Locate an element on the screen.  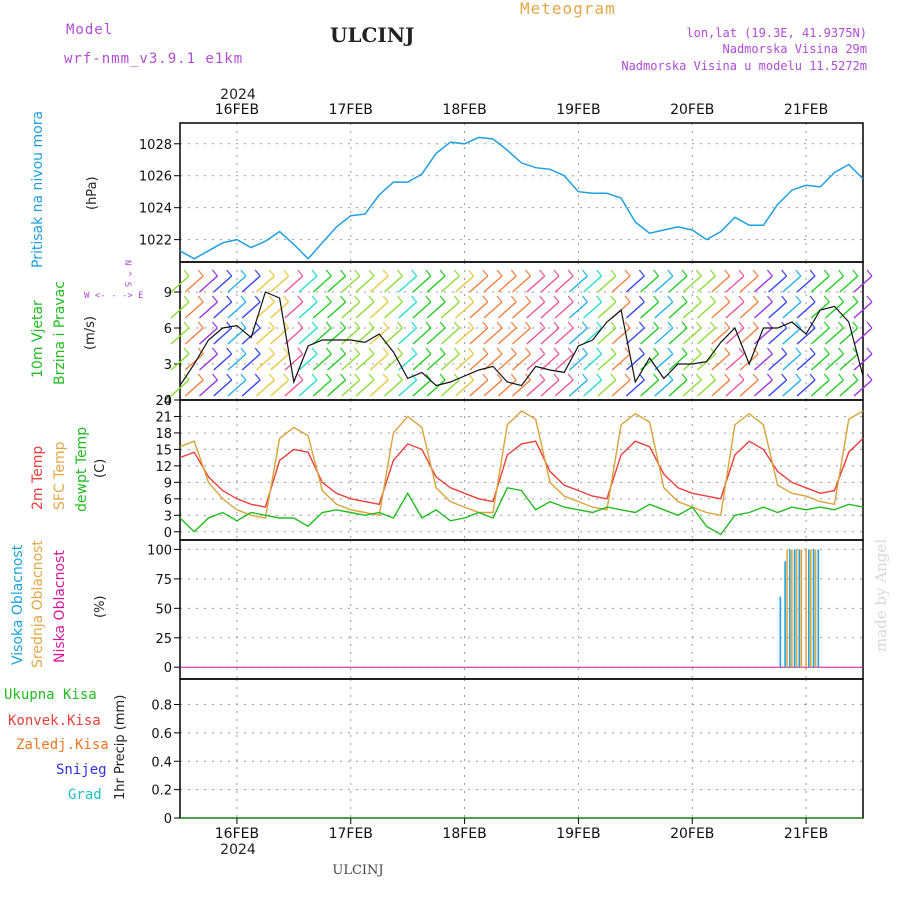
ytick-label: 24 is located at coordinates (163, 401).